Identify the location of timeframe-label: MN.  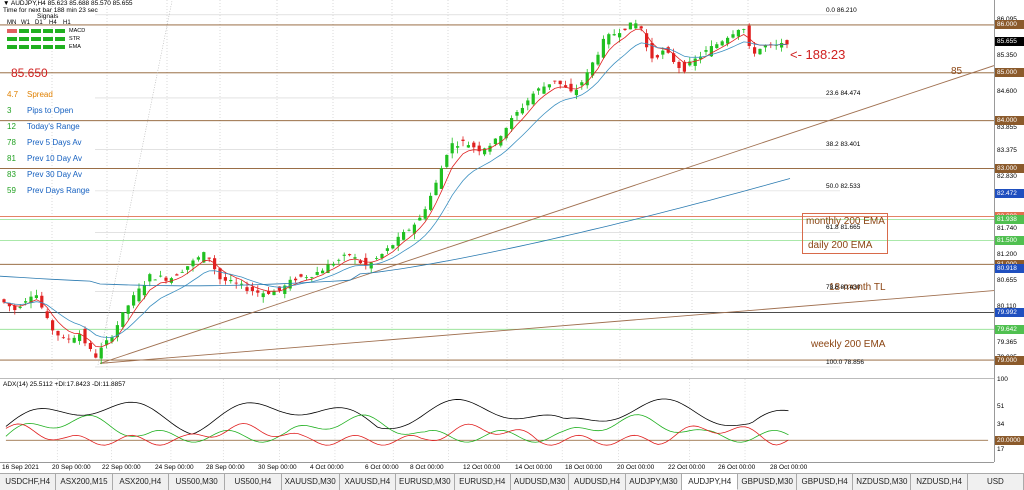
(12, 23).